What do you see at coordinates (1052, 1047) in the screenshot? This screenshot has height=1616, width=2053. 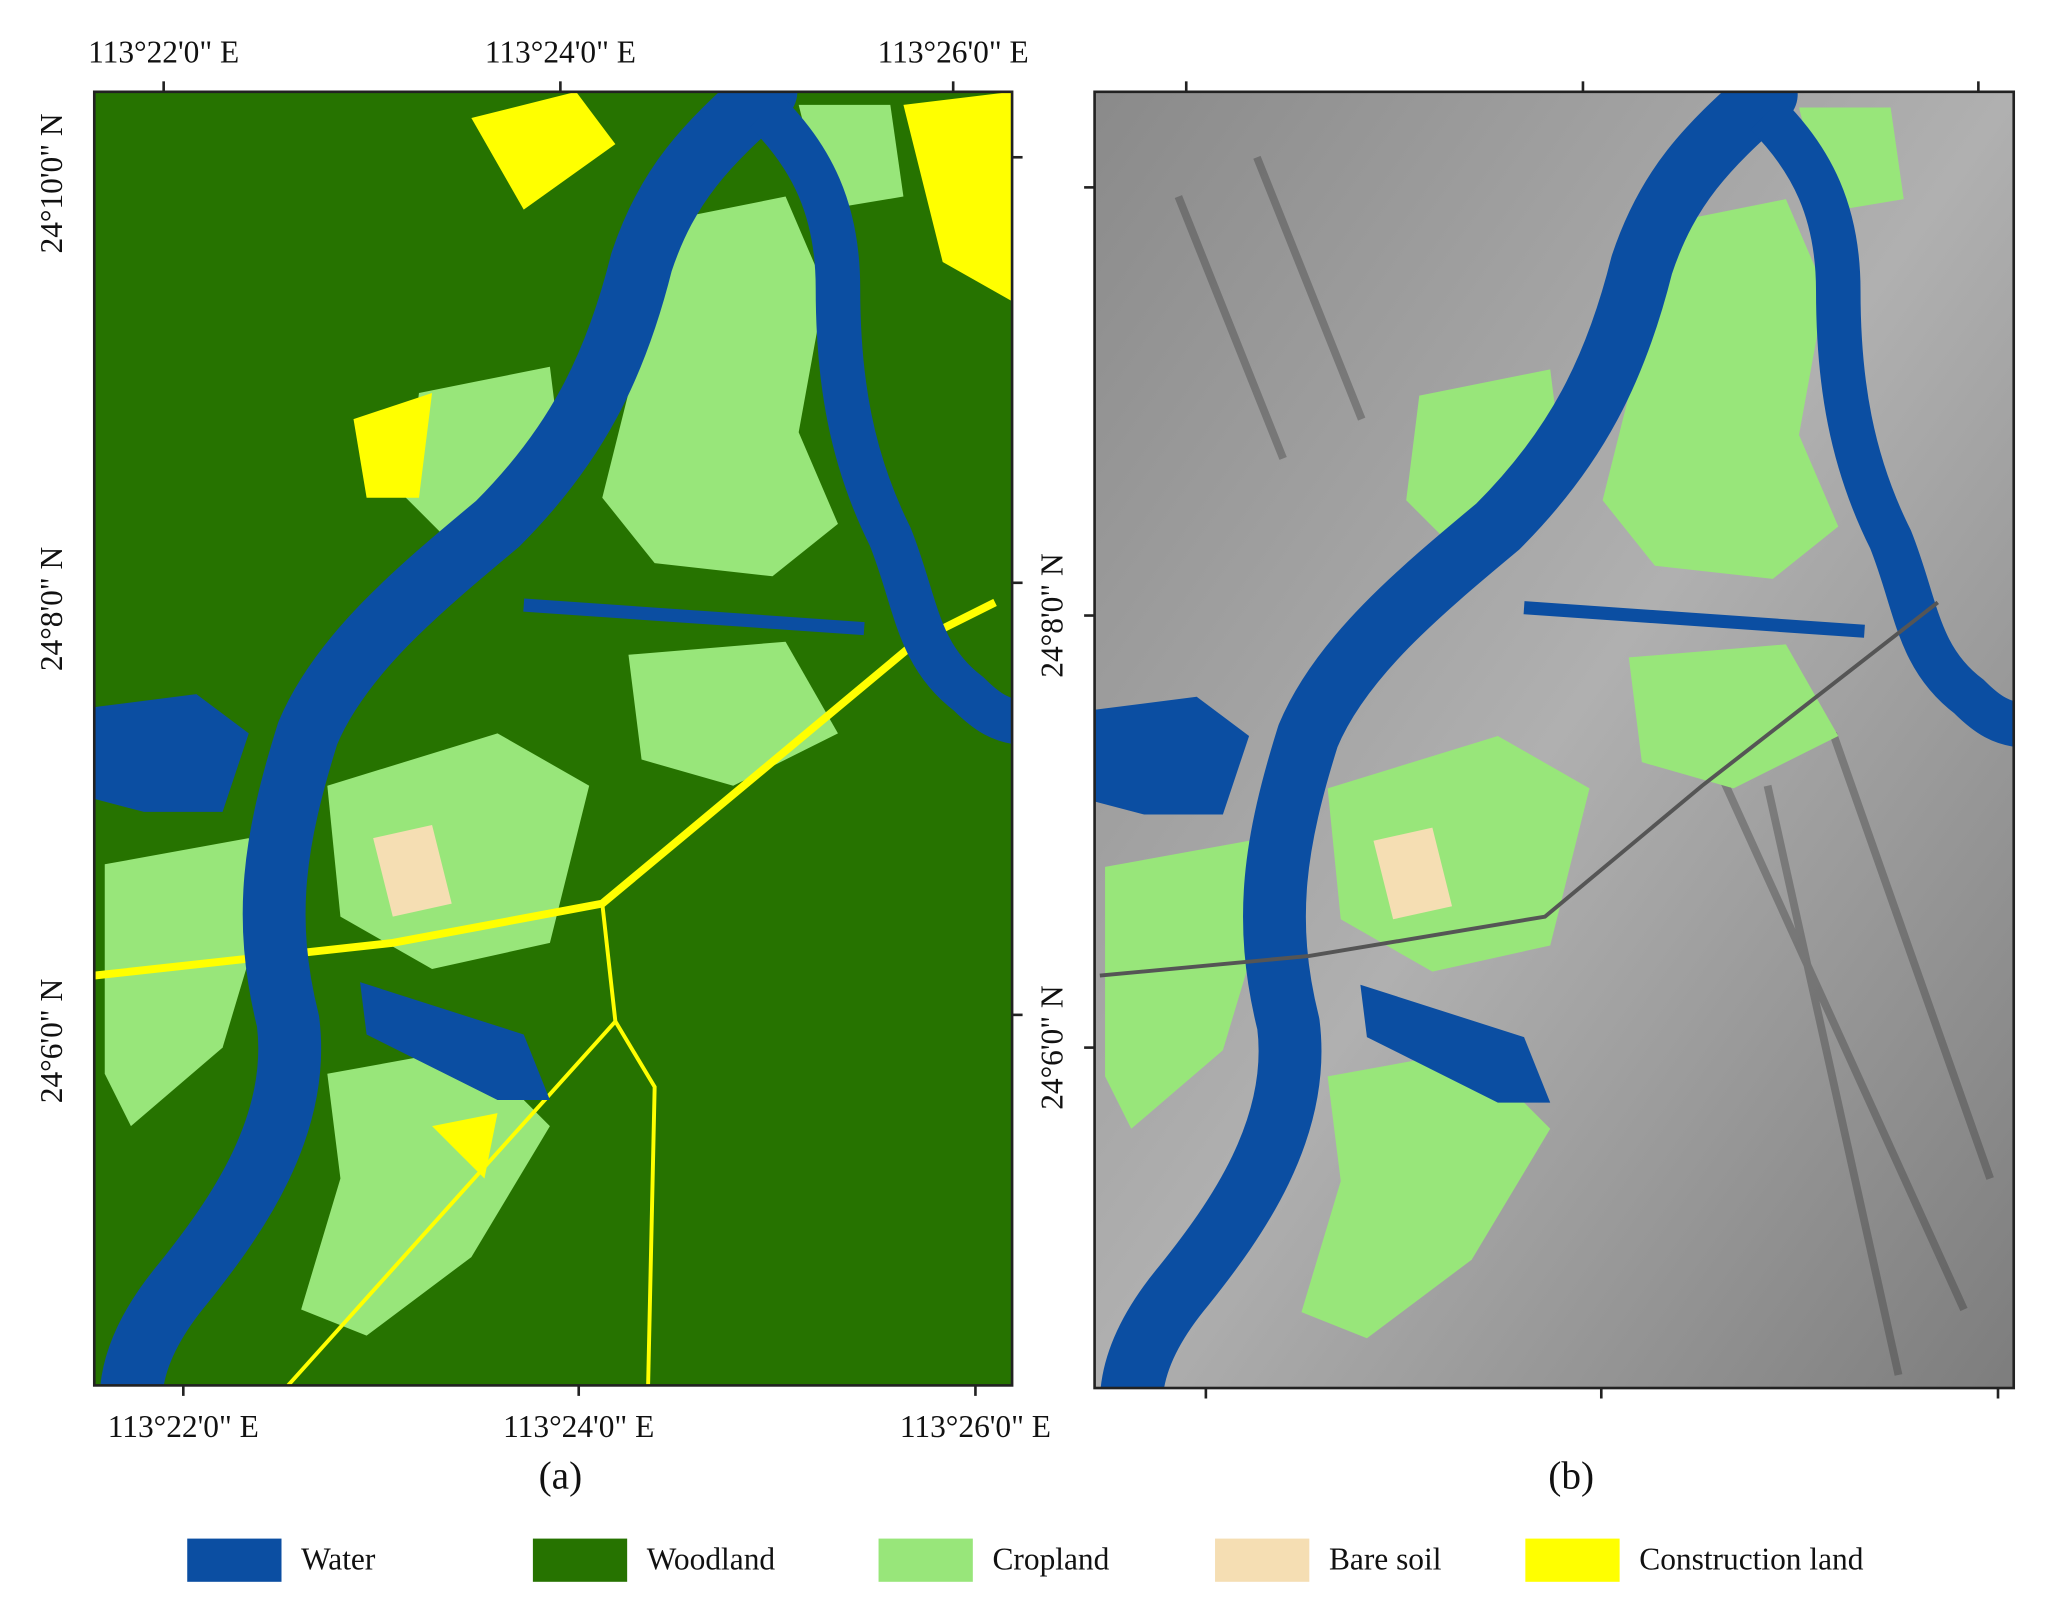 I see `right-tick-label: 24°6'0" N` at bounding box center [1052, 1047].